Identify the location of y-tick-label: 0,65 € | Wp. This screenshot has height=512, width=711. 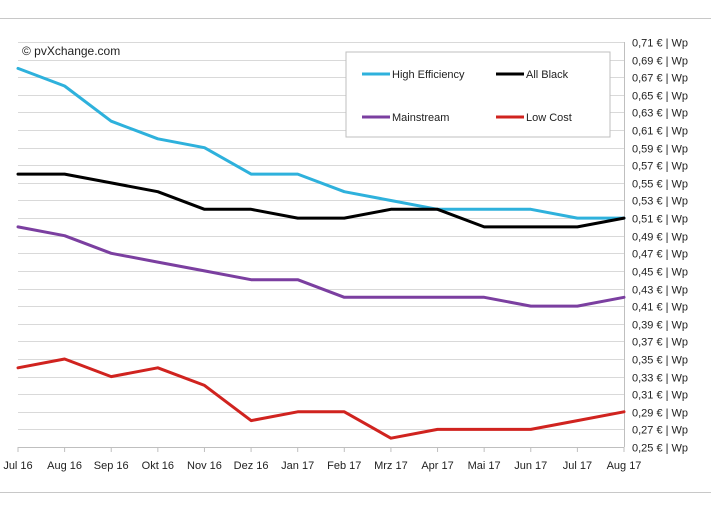
(660, 97).